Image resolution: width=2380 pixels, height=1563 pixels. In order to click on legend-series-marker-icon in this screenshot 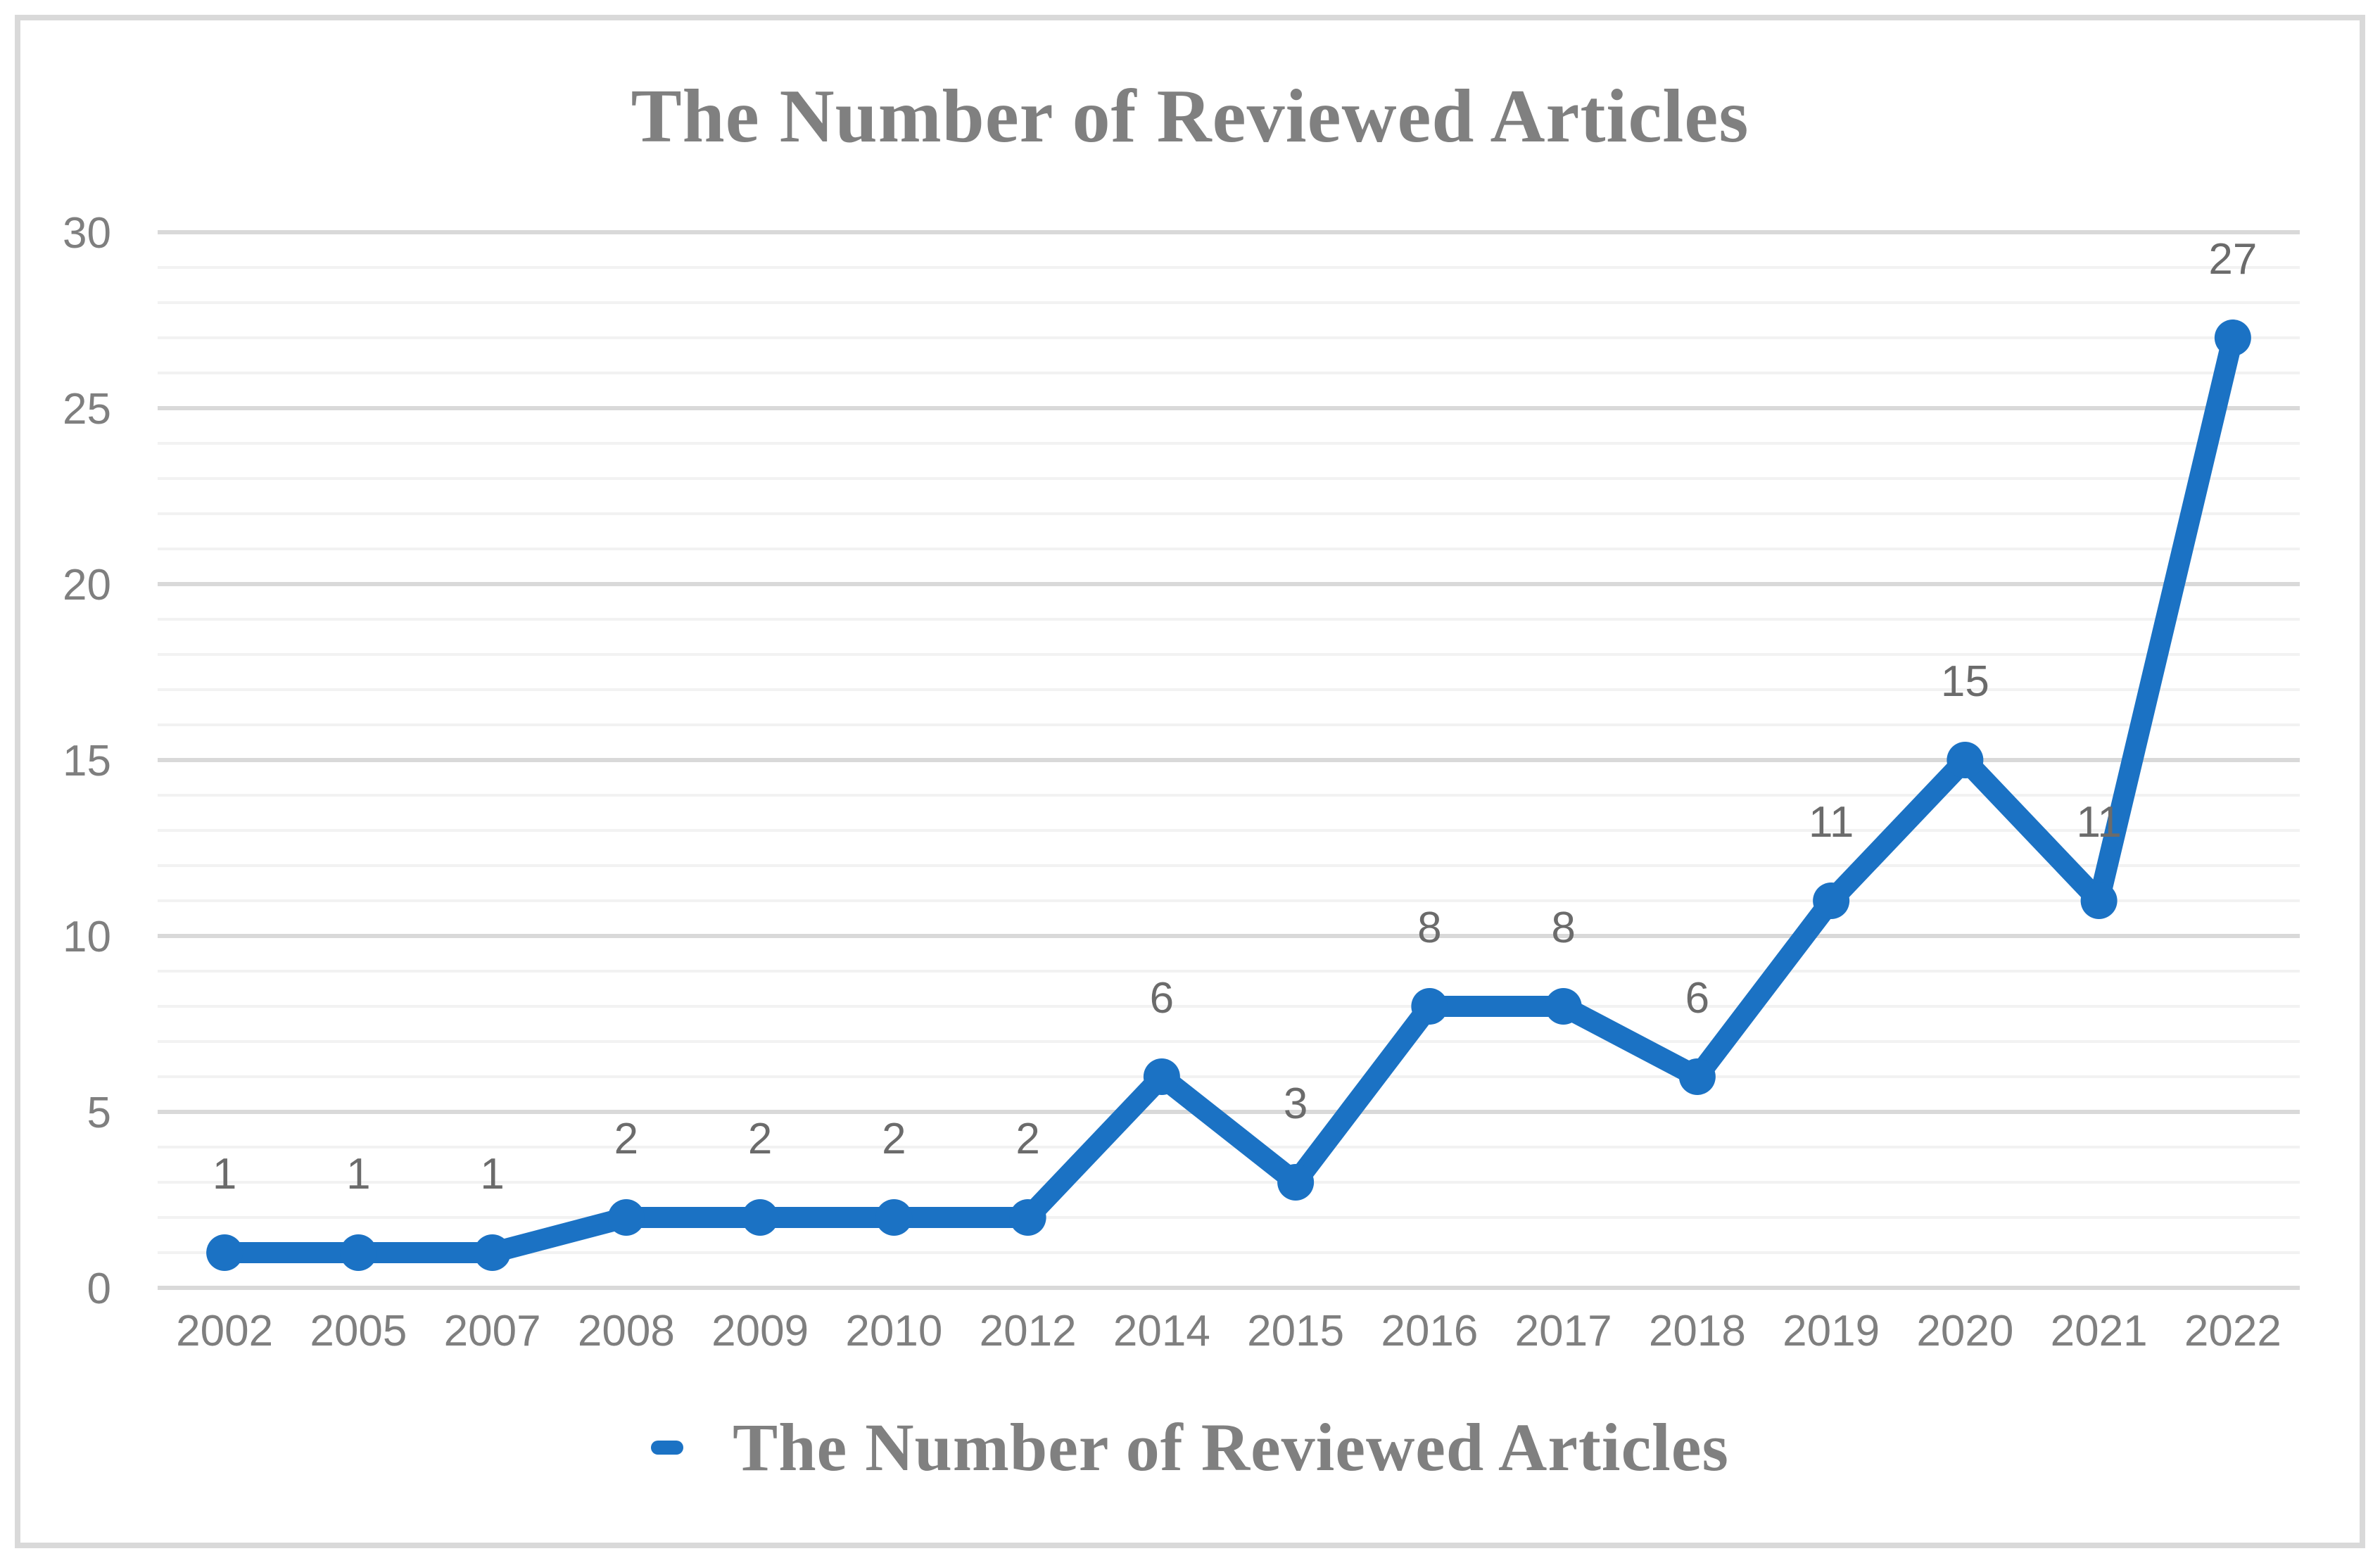, I will do `click(667, 1448)`.